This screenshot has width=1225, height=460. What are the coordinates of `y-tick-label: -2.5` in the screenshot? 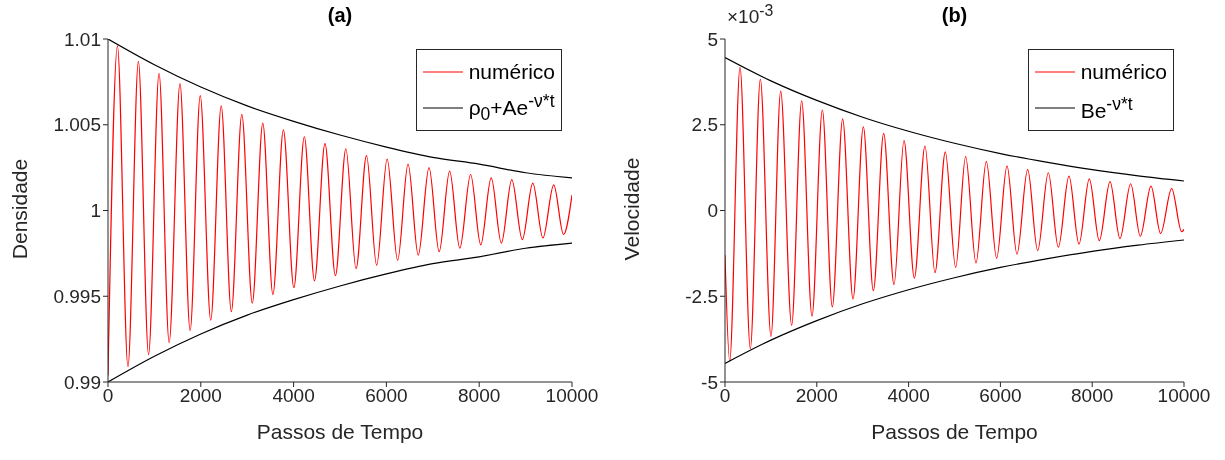 It's located at (701, 296).